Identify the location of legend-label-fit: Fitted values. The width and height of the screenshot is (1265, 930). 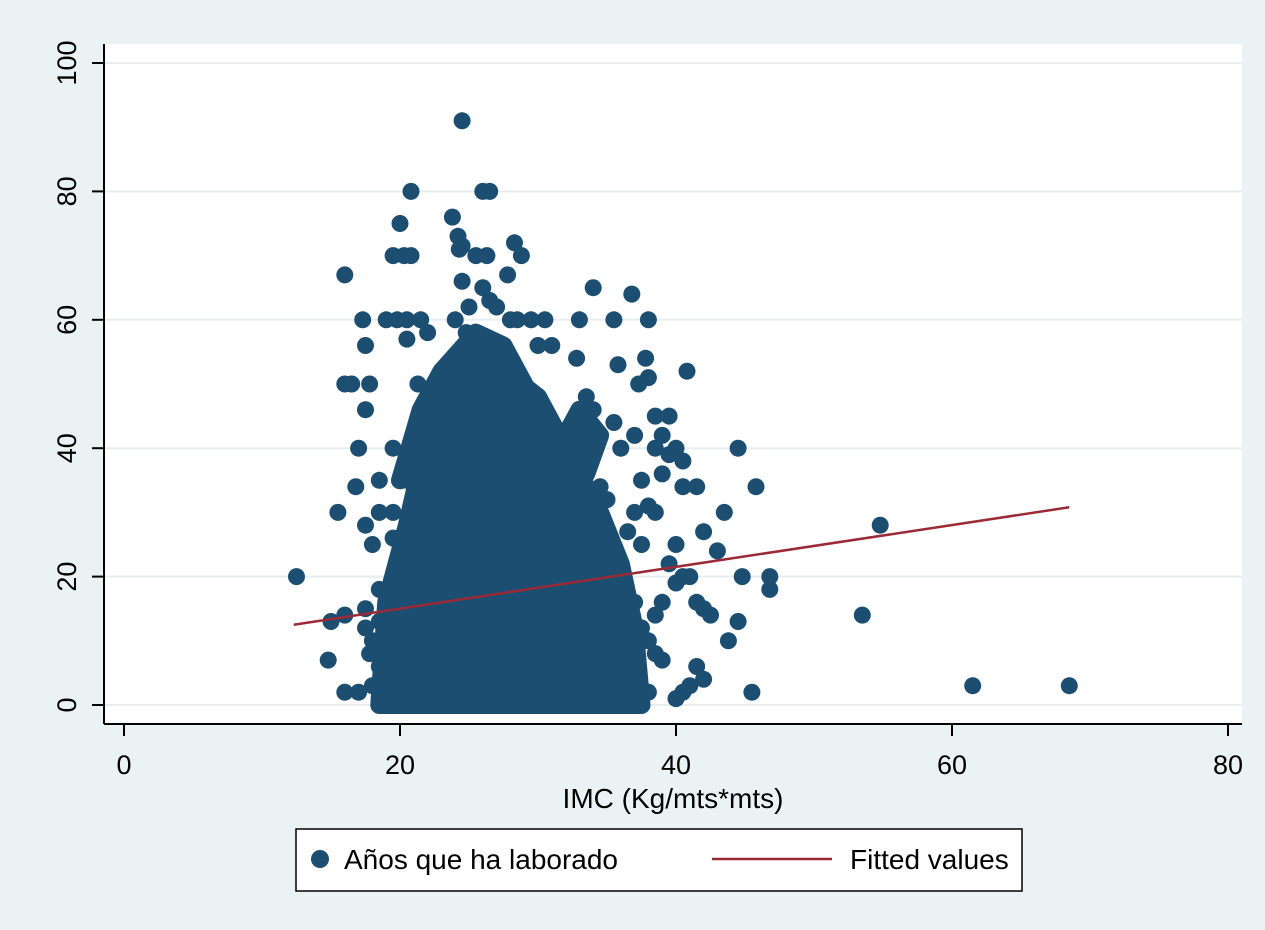
(929, 859).